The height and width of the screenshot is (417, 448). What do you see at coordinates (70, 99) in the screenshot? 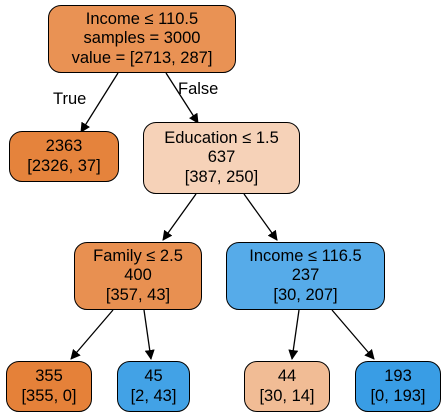
I see `edge-label-true: True` at bounding box center [70, 99].